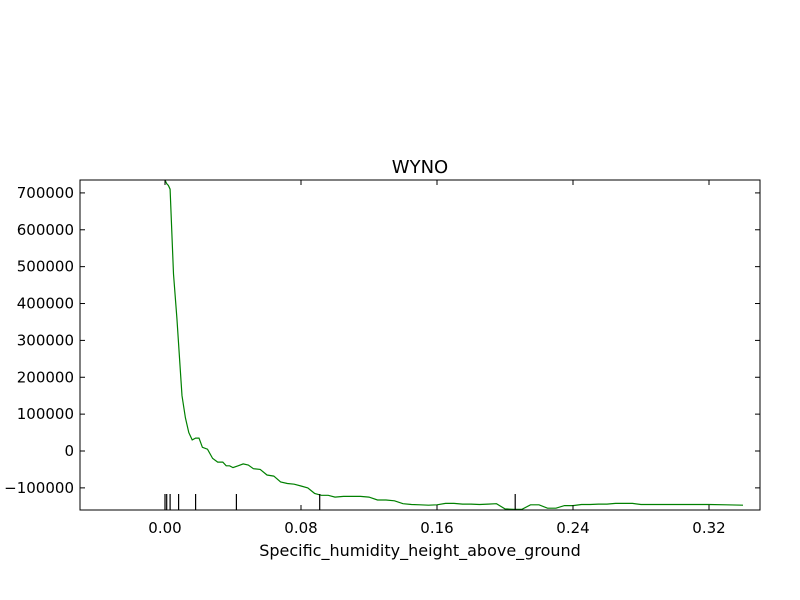 Image resolution: width=800 pixels, height=600 pixels. Describe the element at coordinates (45, 377) in the screenshot. I see `y-tick-label-5: 200000` at that location.